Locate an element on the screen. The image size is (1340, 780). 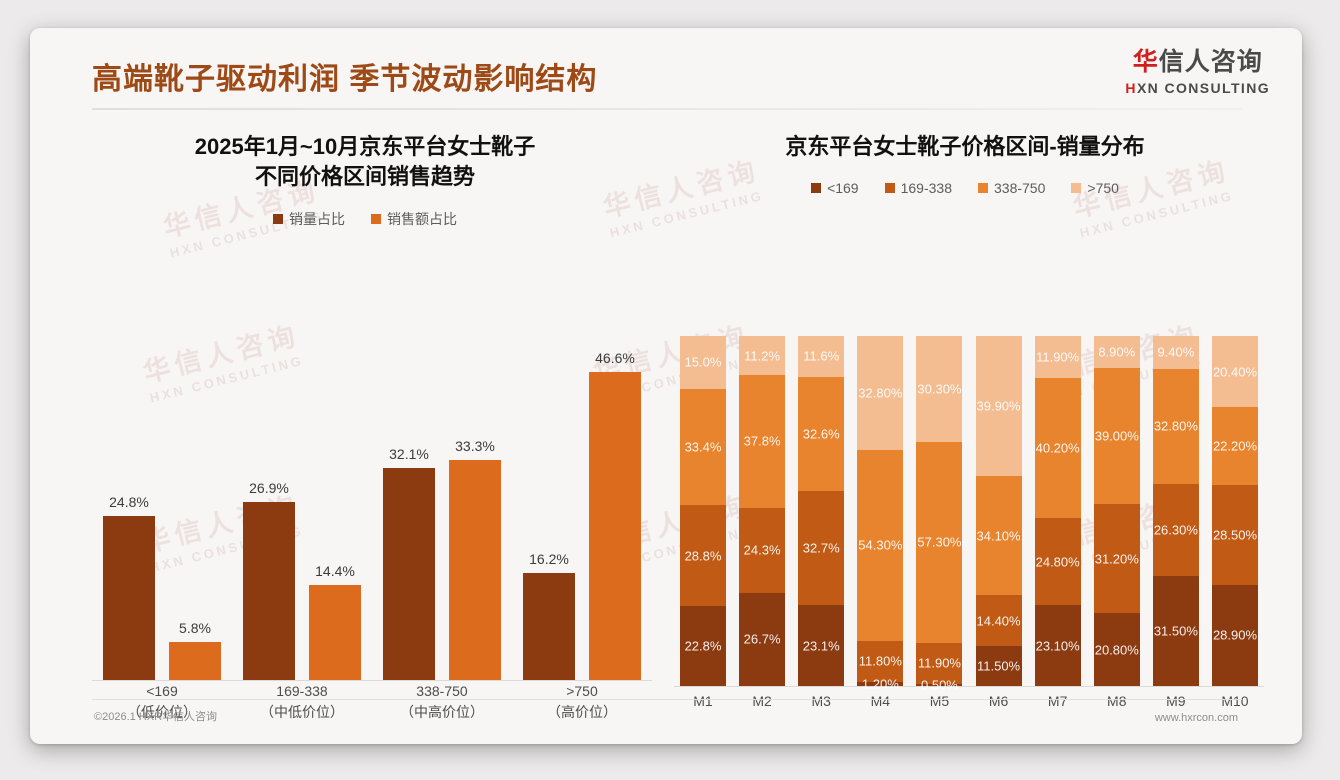
stack-segment: 31.50% is located at coordinates (1175, 630).